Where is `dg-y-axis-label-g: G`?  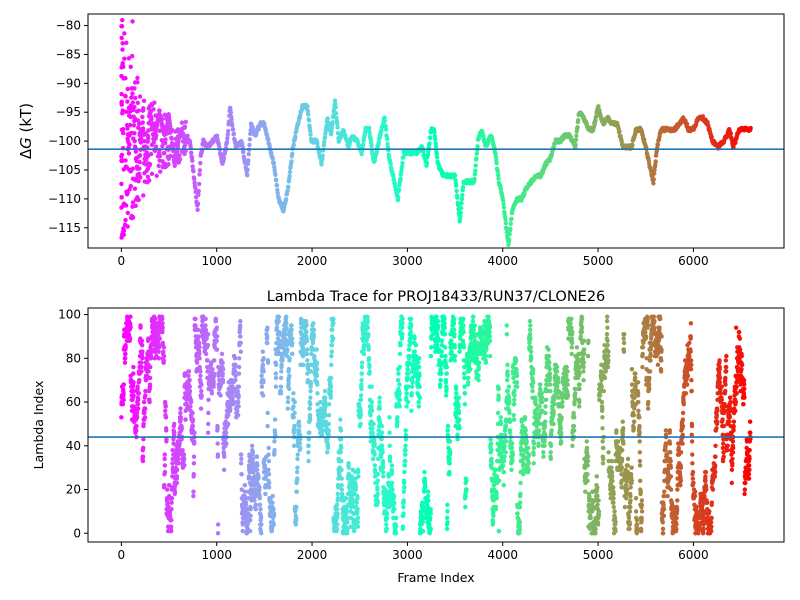 dg-y-axis-label-g: G is located at coordinates (26, 143).